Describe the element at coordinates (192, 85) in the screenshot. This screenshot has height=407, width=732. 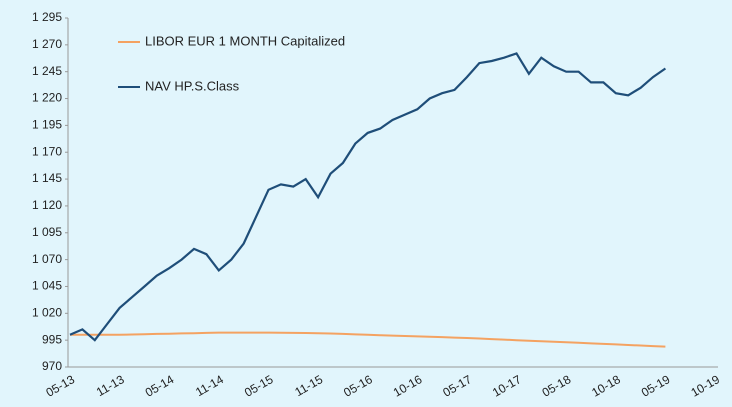
I see `legend-label: NAV HP.S.Class` at that location.